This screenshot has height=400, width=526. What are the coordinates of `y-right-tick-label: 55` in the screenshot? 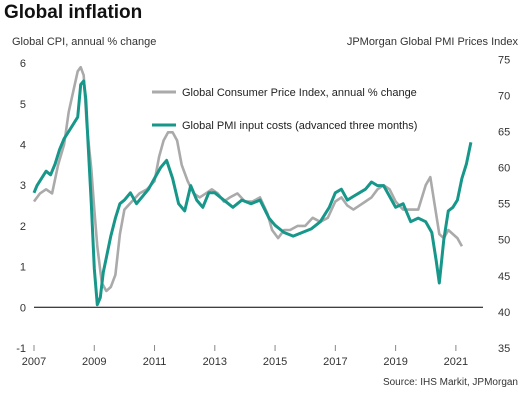 It's located at (504, 205).